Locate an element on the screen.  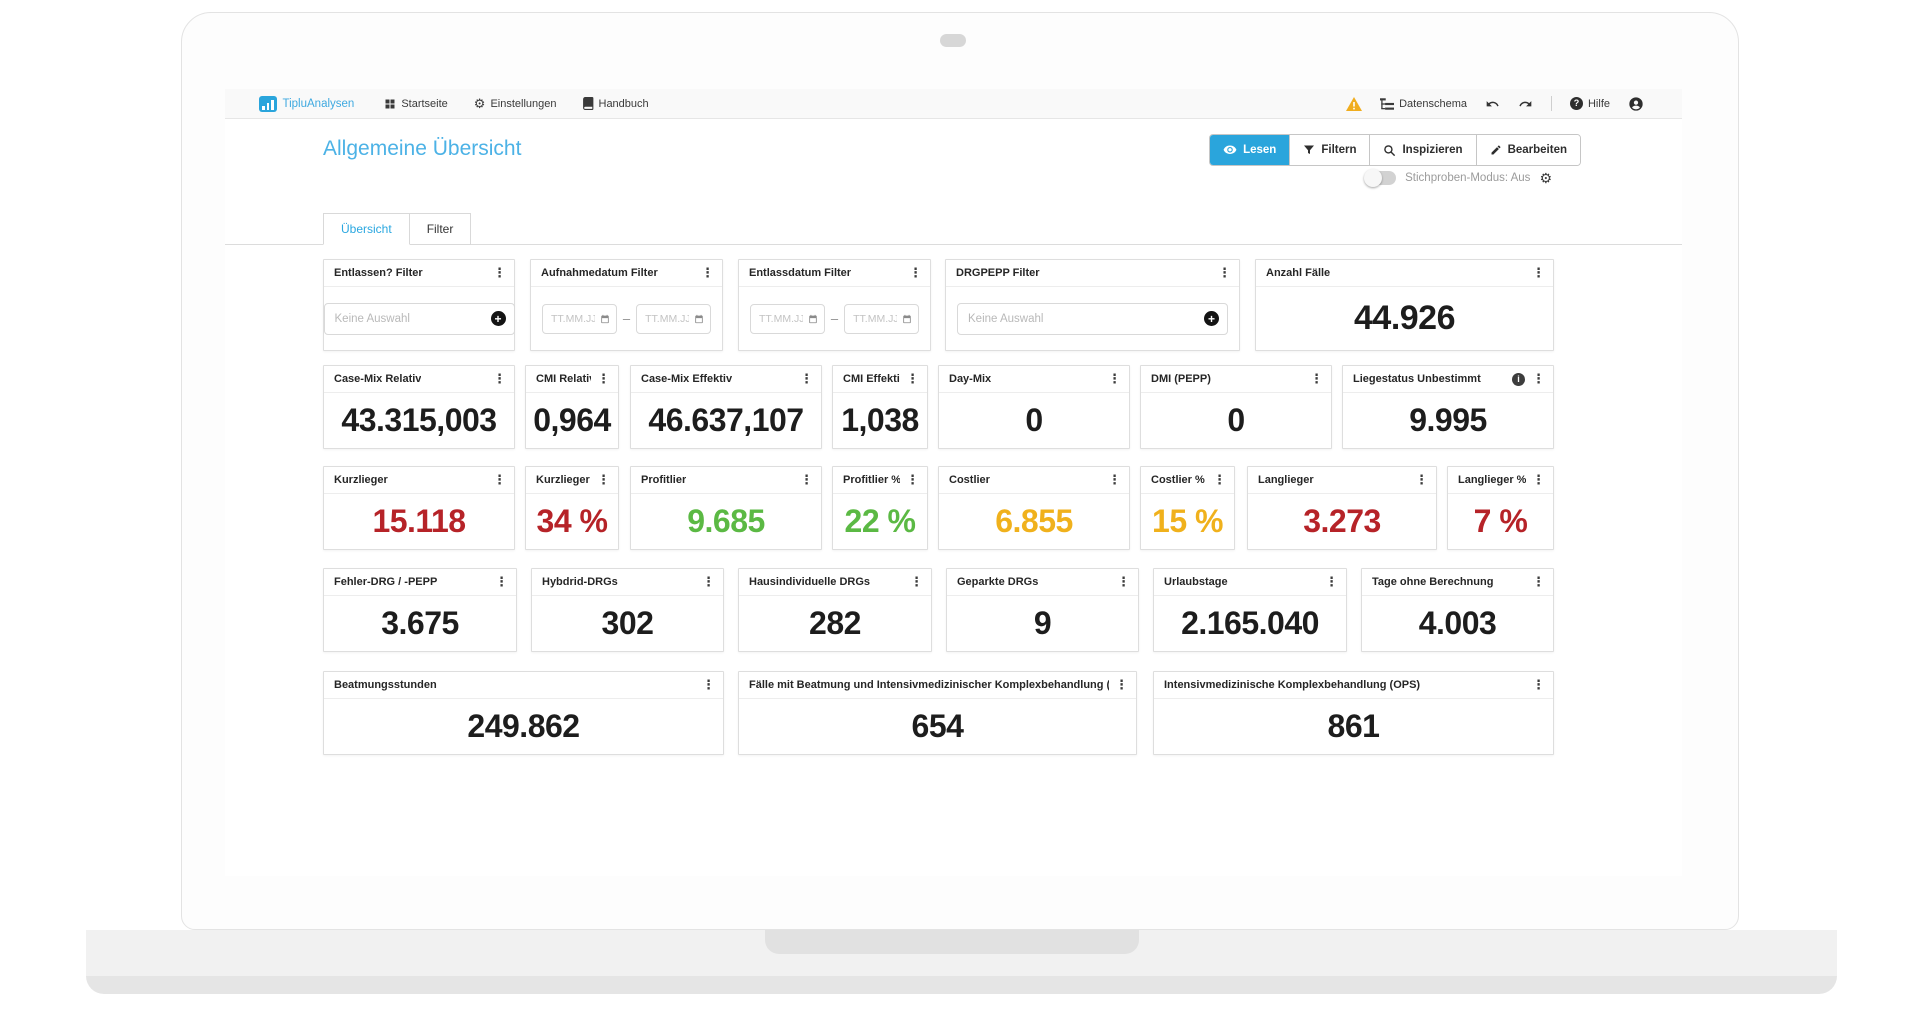
sampling-toggle is located at coordinates (1380, 178).